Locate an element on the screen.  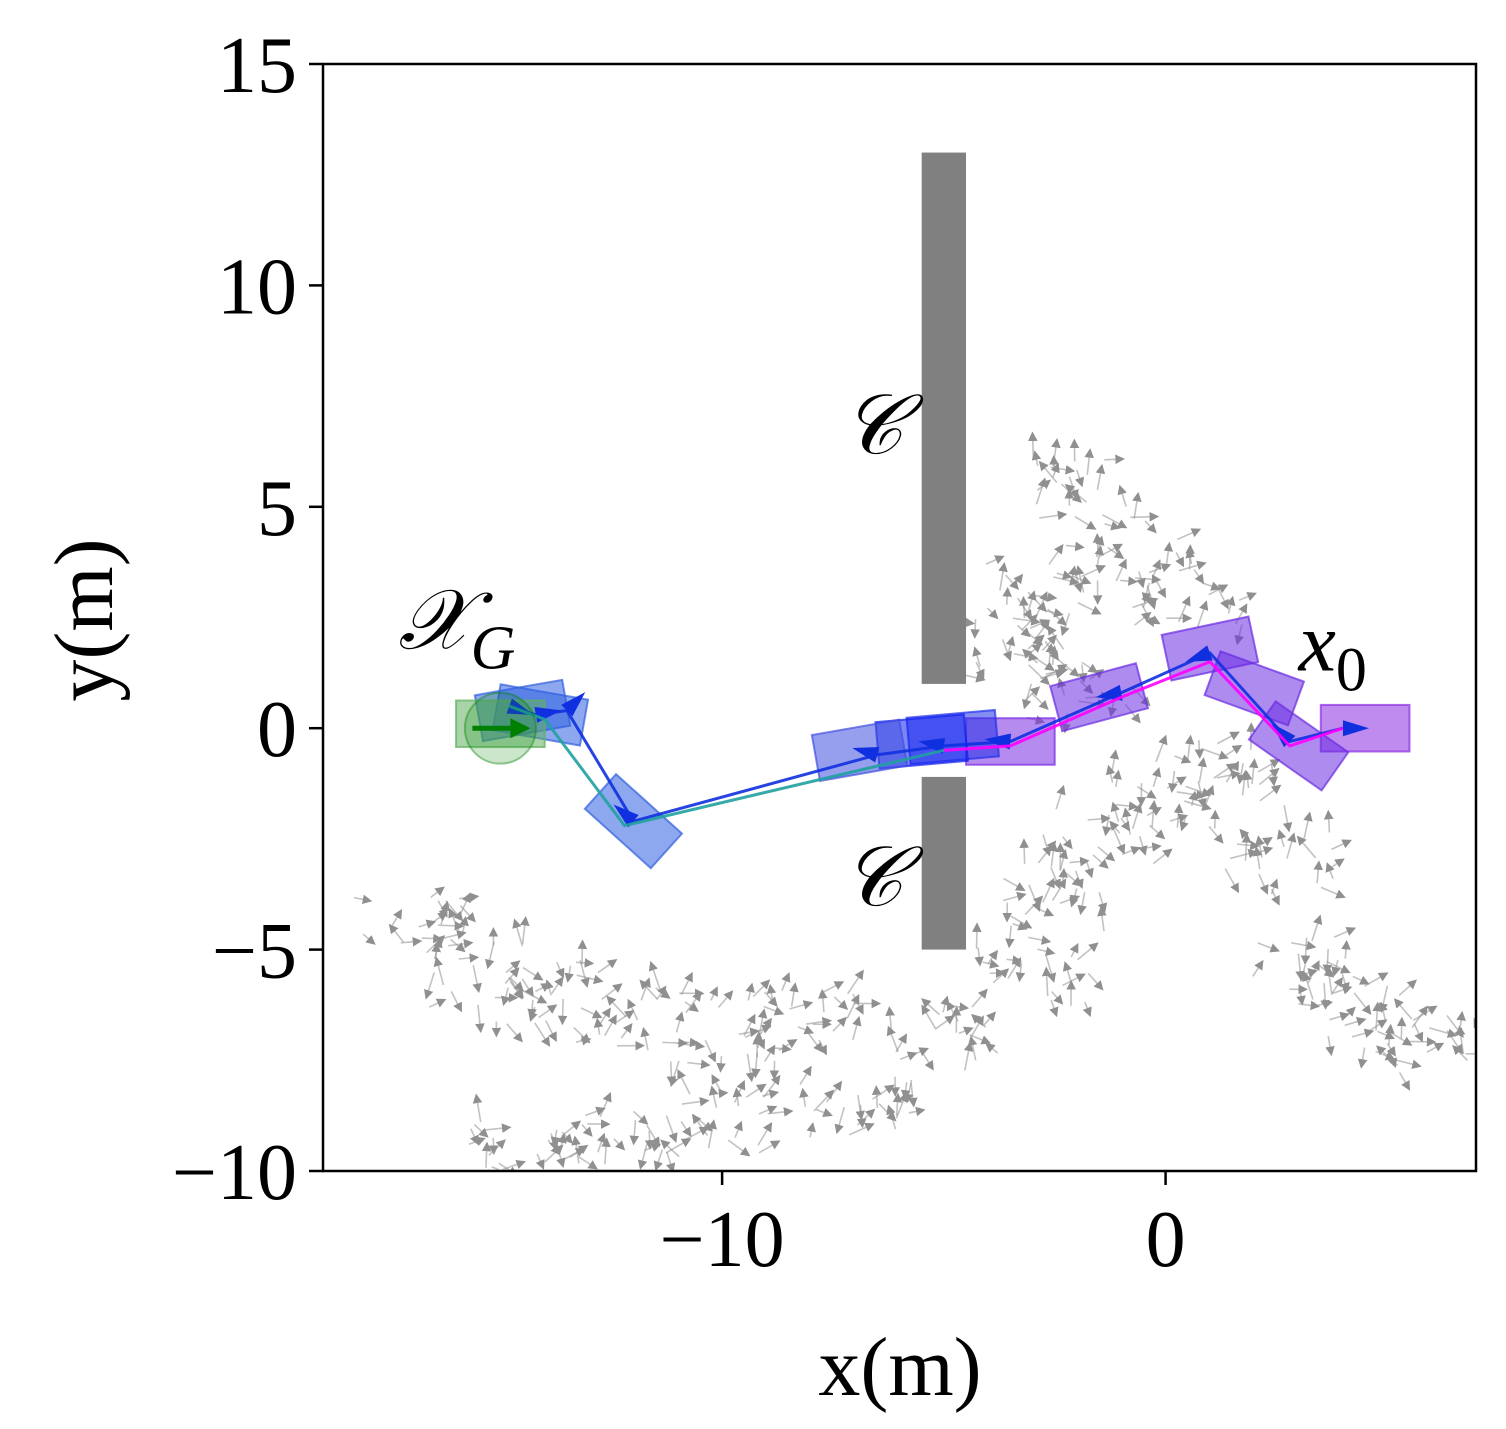
y-axis-ticks: −10 −5 0 5 10 15 is located at coordinates (247, 619).